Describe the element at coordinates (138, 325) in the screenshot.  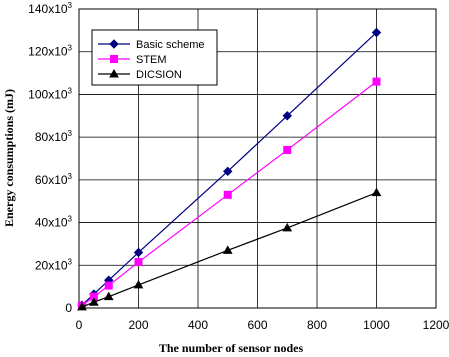
I see `x-tick-label: 200` at that location.